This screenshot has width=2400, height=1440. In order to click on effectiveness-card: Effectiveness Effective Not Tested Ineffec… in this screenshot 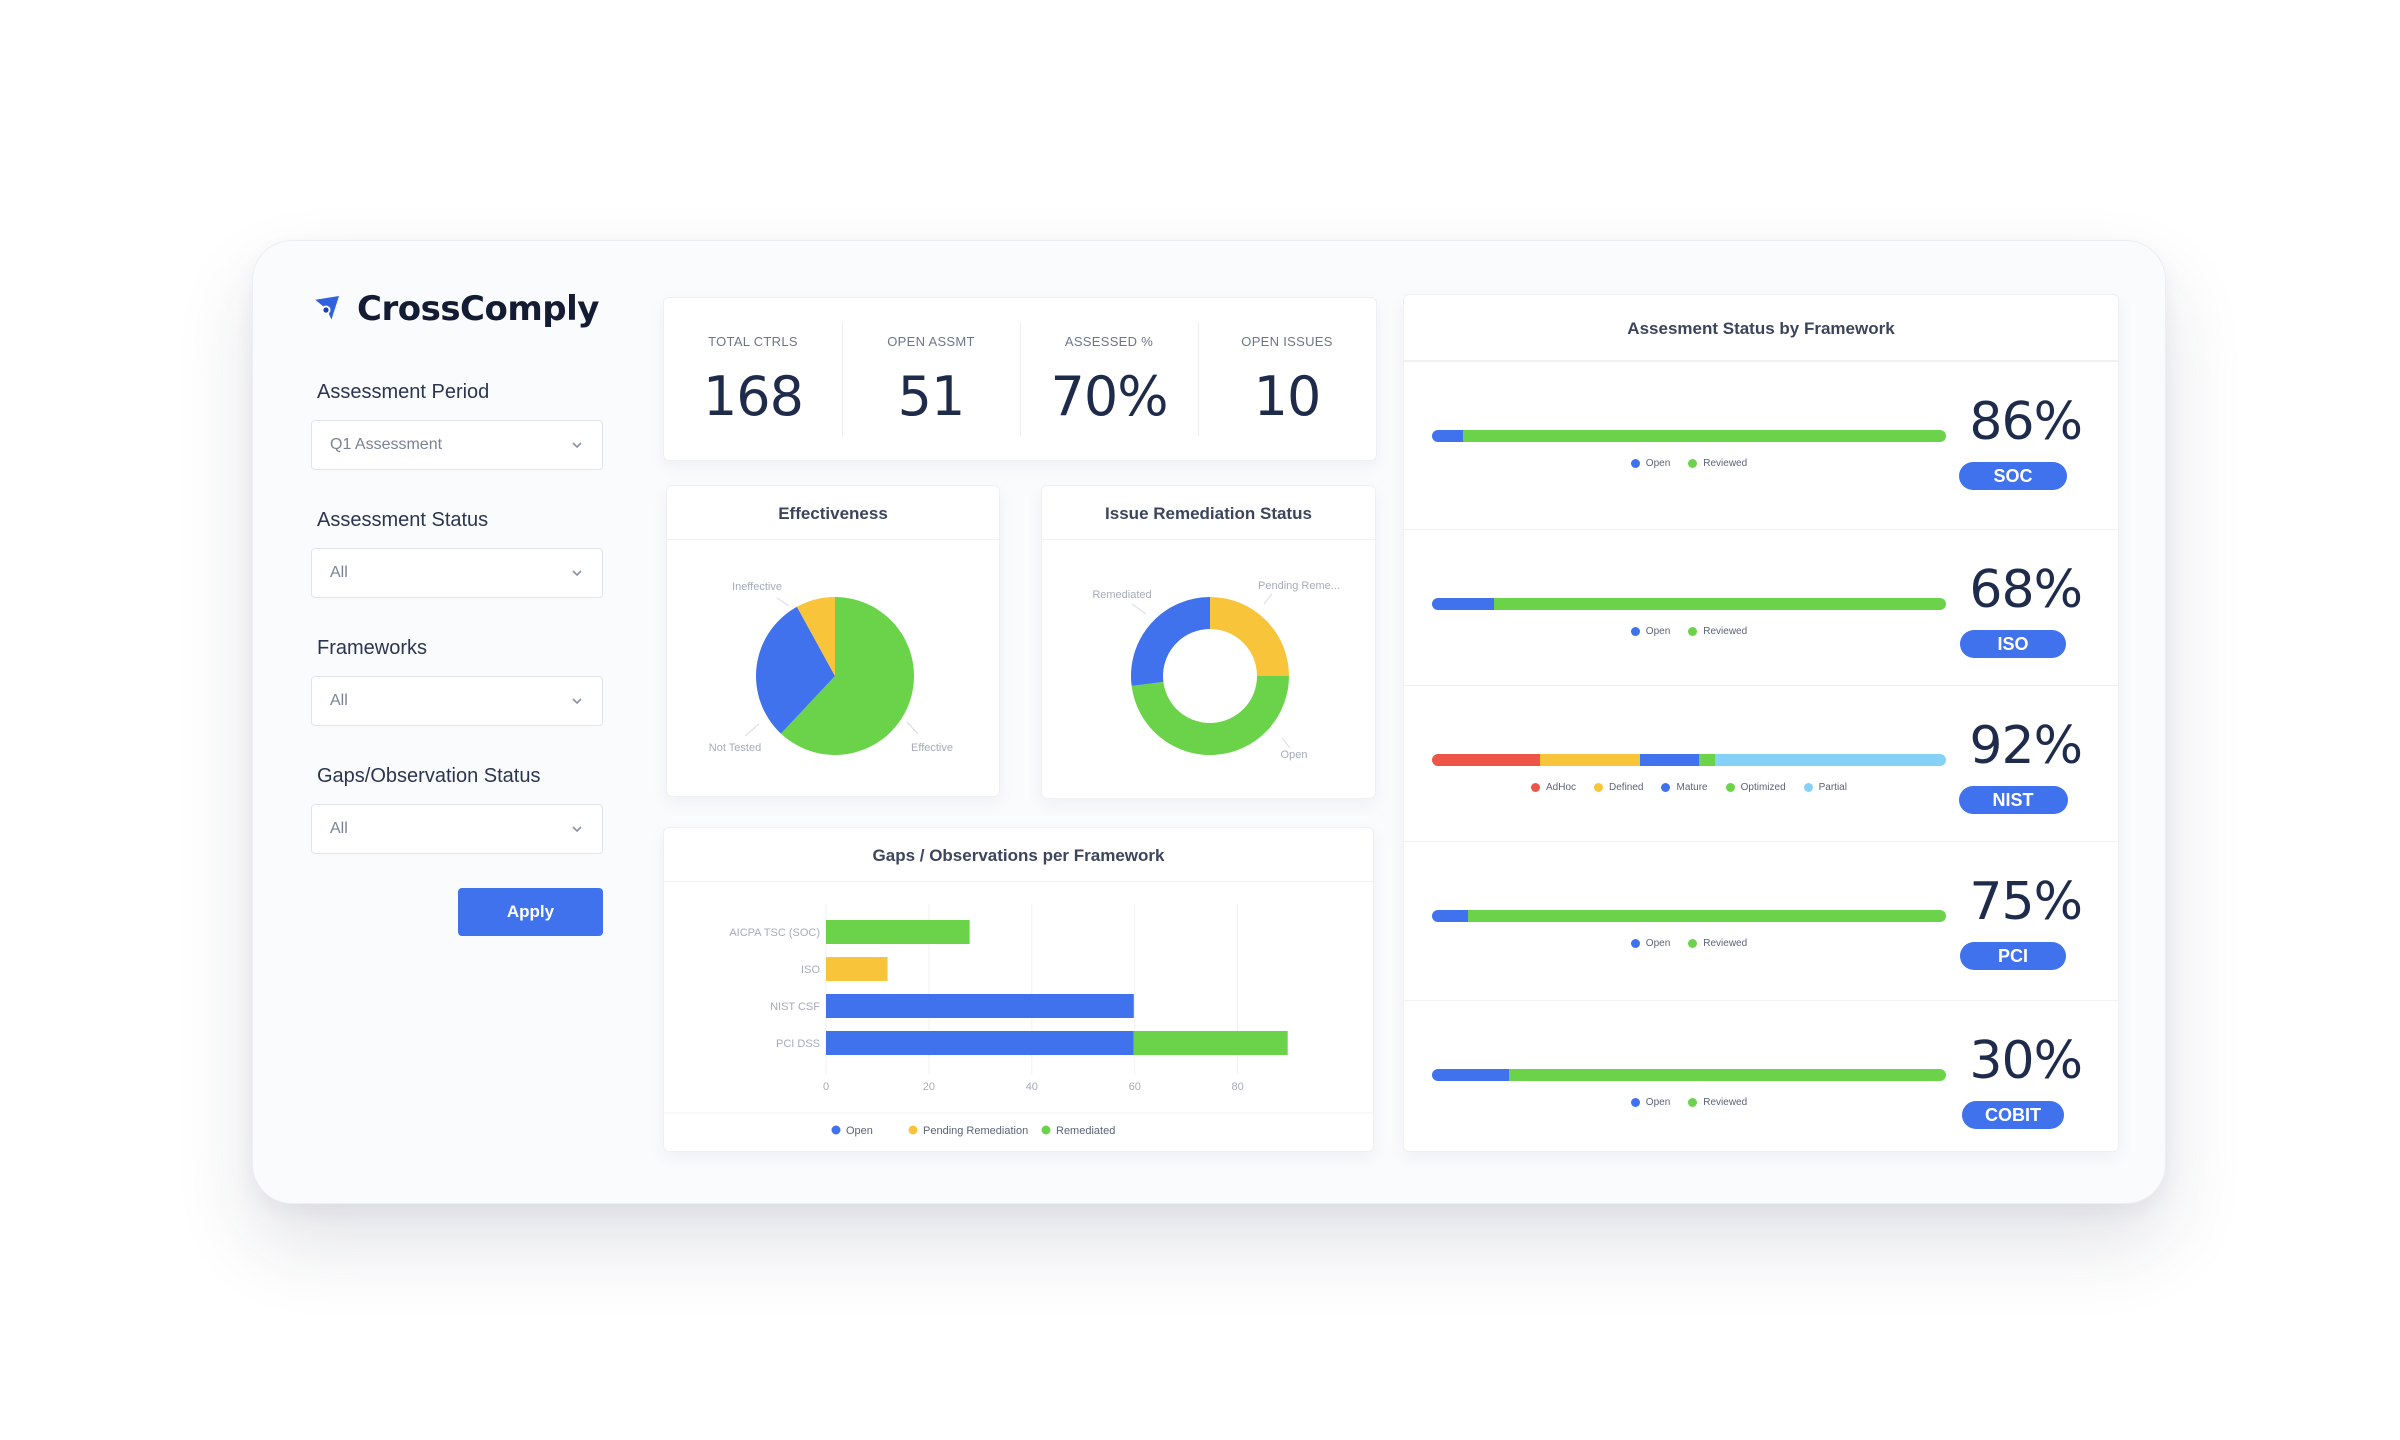, I will do `click(833, 641)`.